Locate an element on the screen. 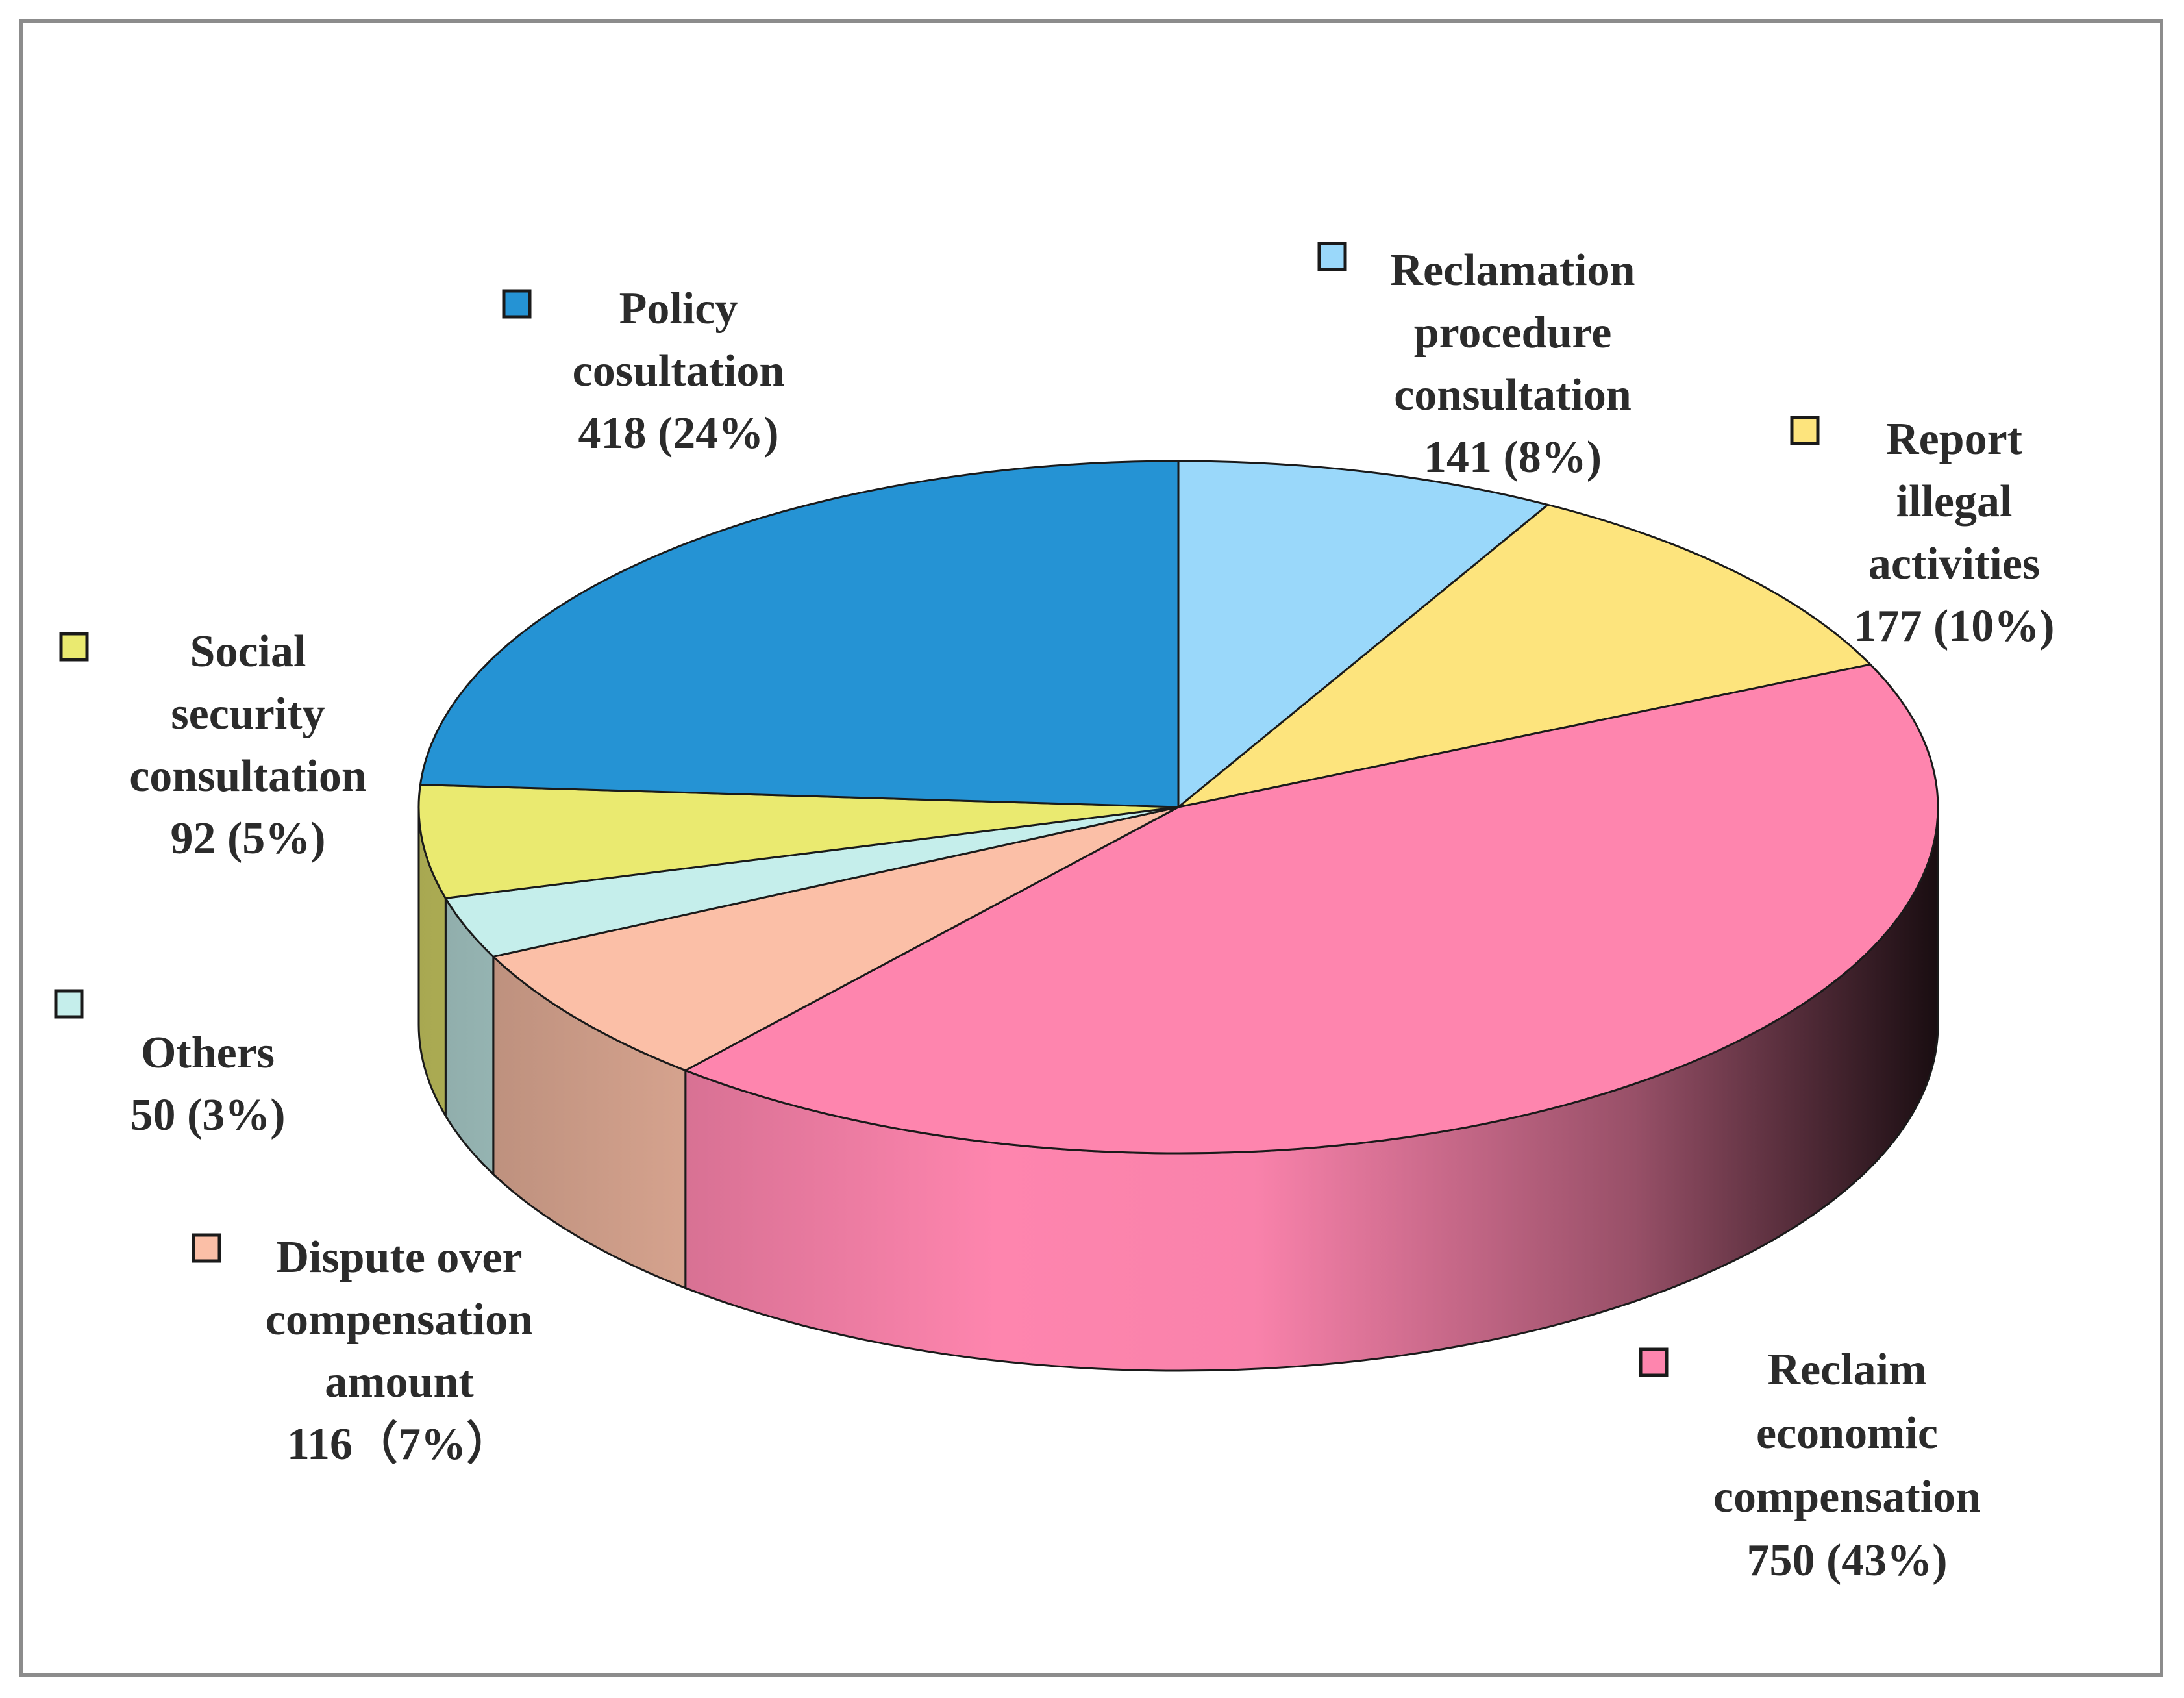 This screenshot has height=1698, width=2184. category-label: Social is located at coordinates (248, 652).